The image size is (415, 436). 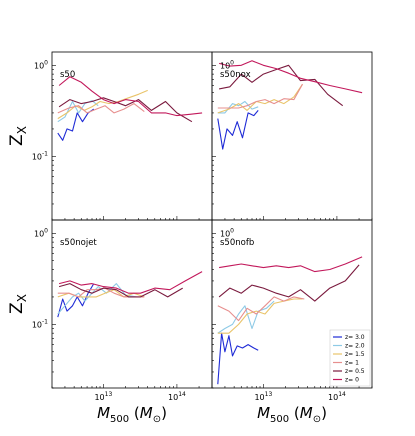 I want to click on legend-label: z= 3.0, so click(x=355, y=337).